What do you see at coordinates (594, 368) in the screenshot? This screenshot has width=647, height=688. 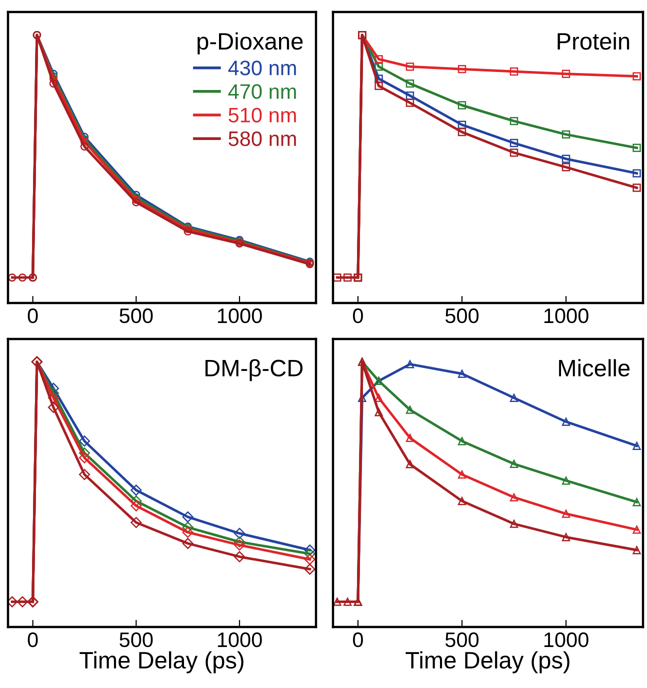 I see `chart-title: Micelle` at bounding box center [594, 368].